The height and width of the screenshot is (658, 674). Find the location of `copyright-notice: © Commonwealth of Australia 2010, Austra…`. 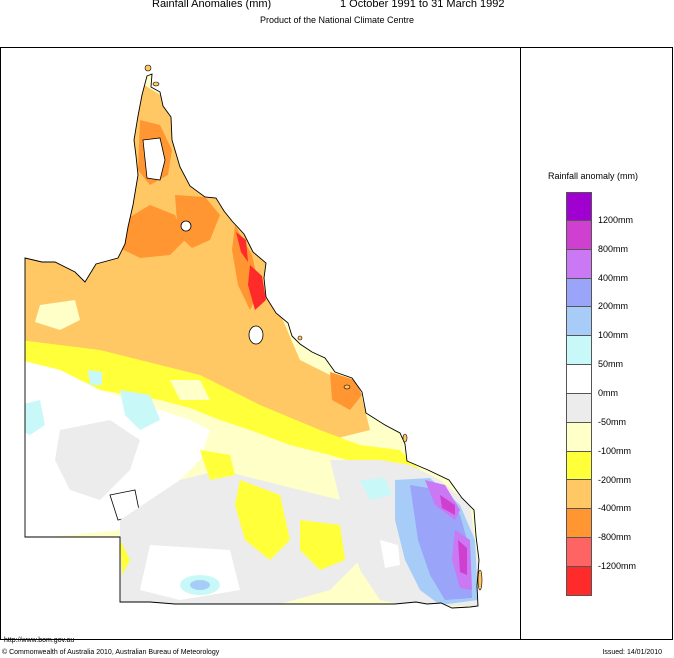

copyright-notice: © Commonwealth of Australia 2010, Austra… is located at coordinates (111, 652).